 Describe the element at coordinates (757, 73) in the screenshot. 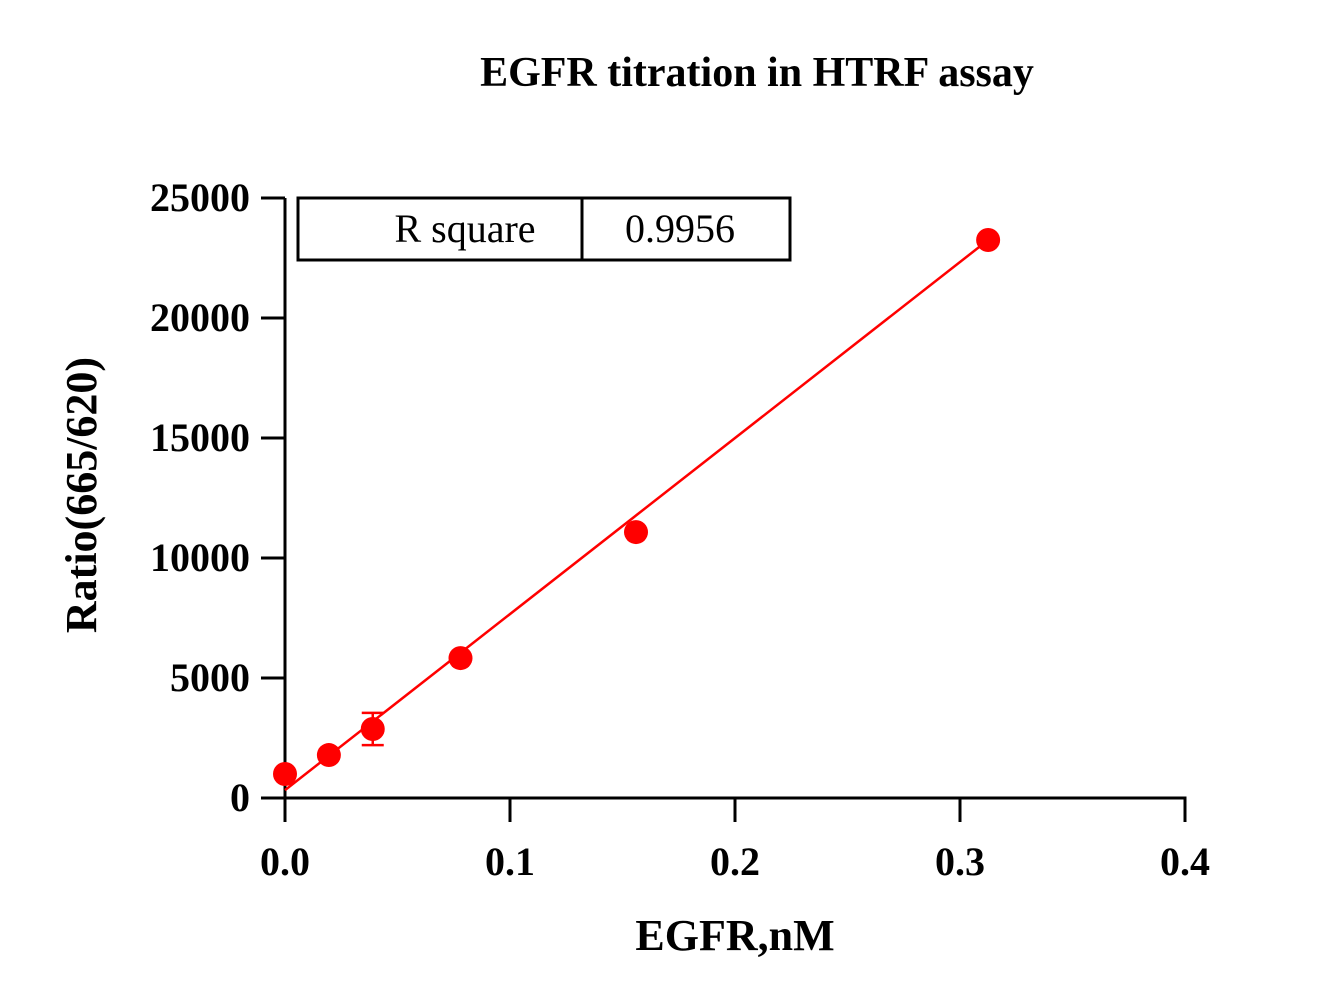

I see `chart-title: EGFR titration in HTRF assay` at that location.